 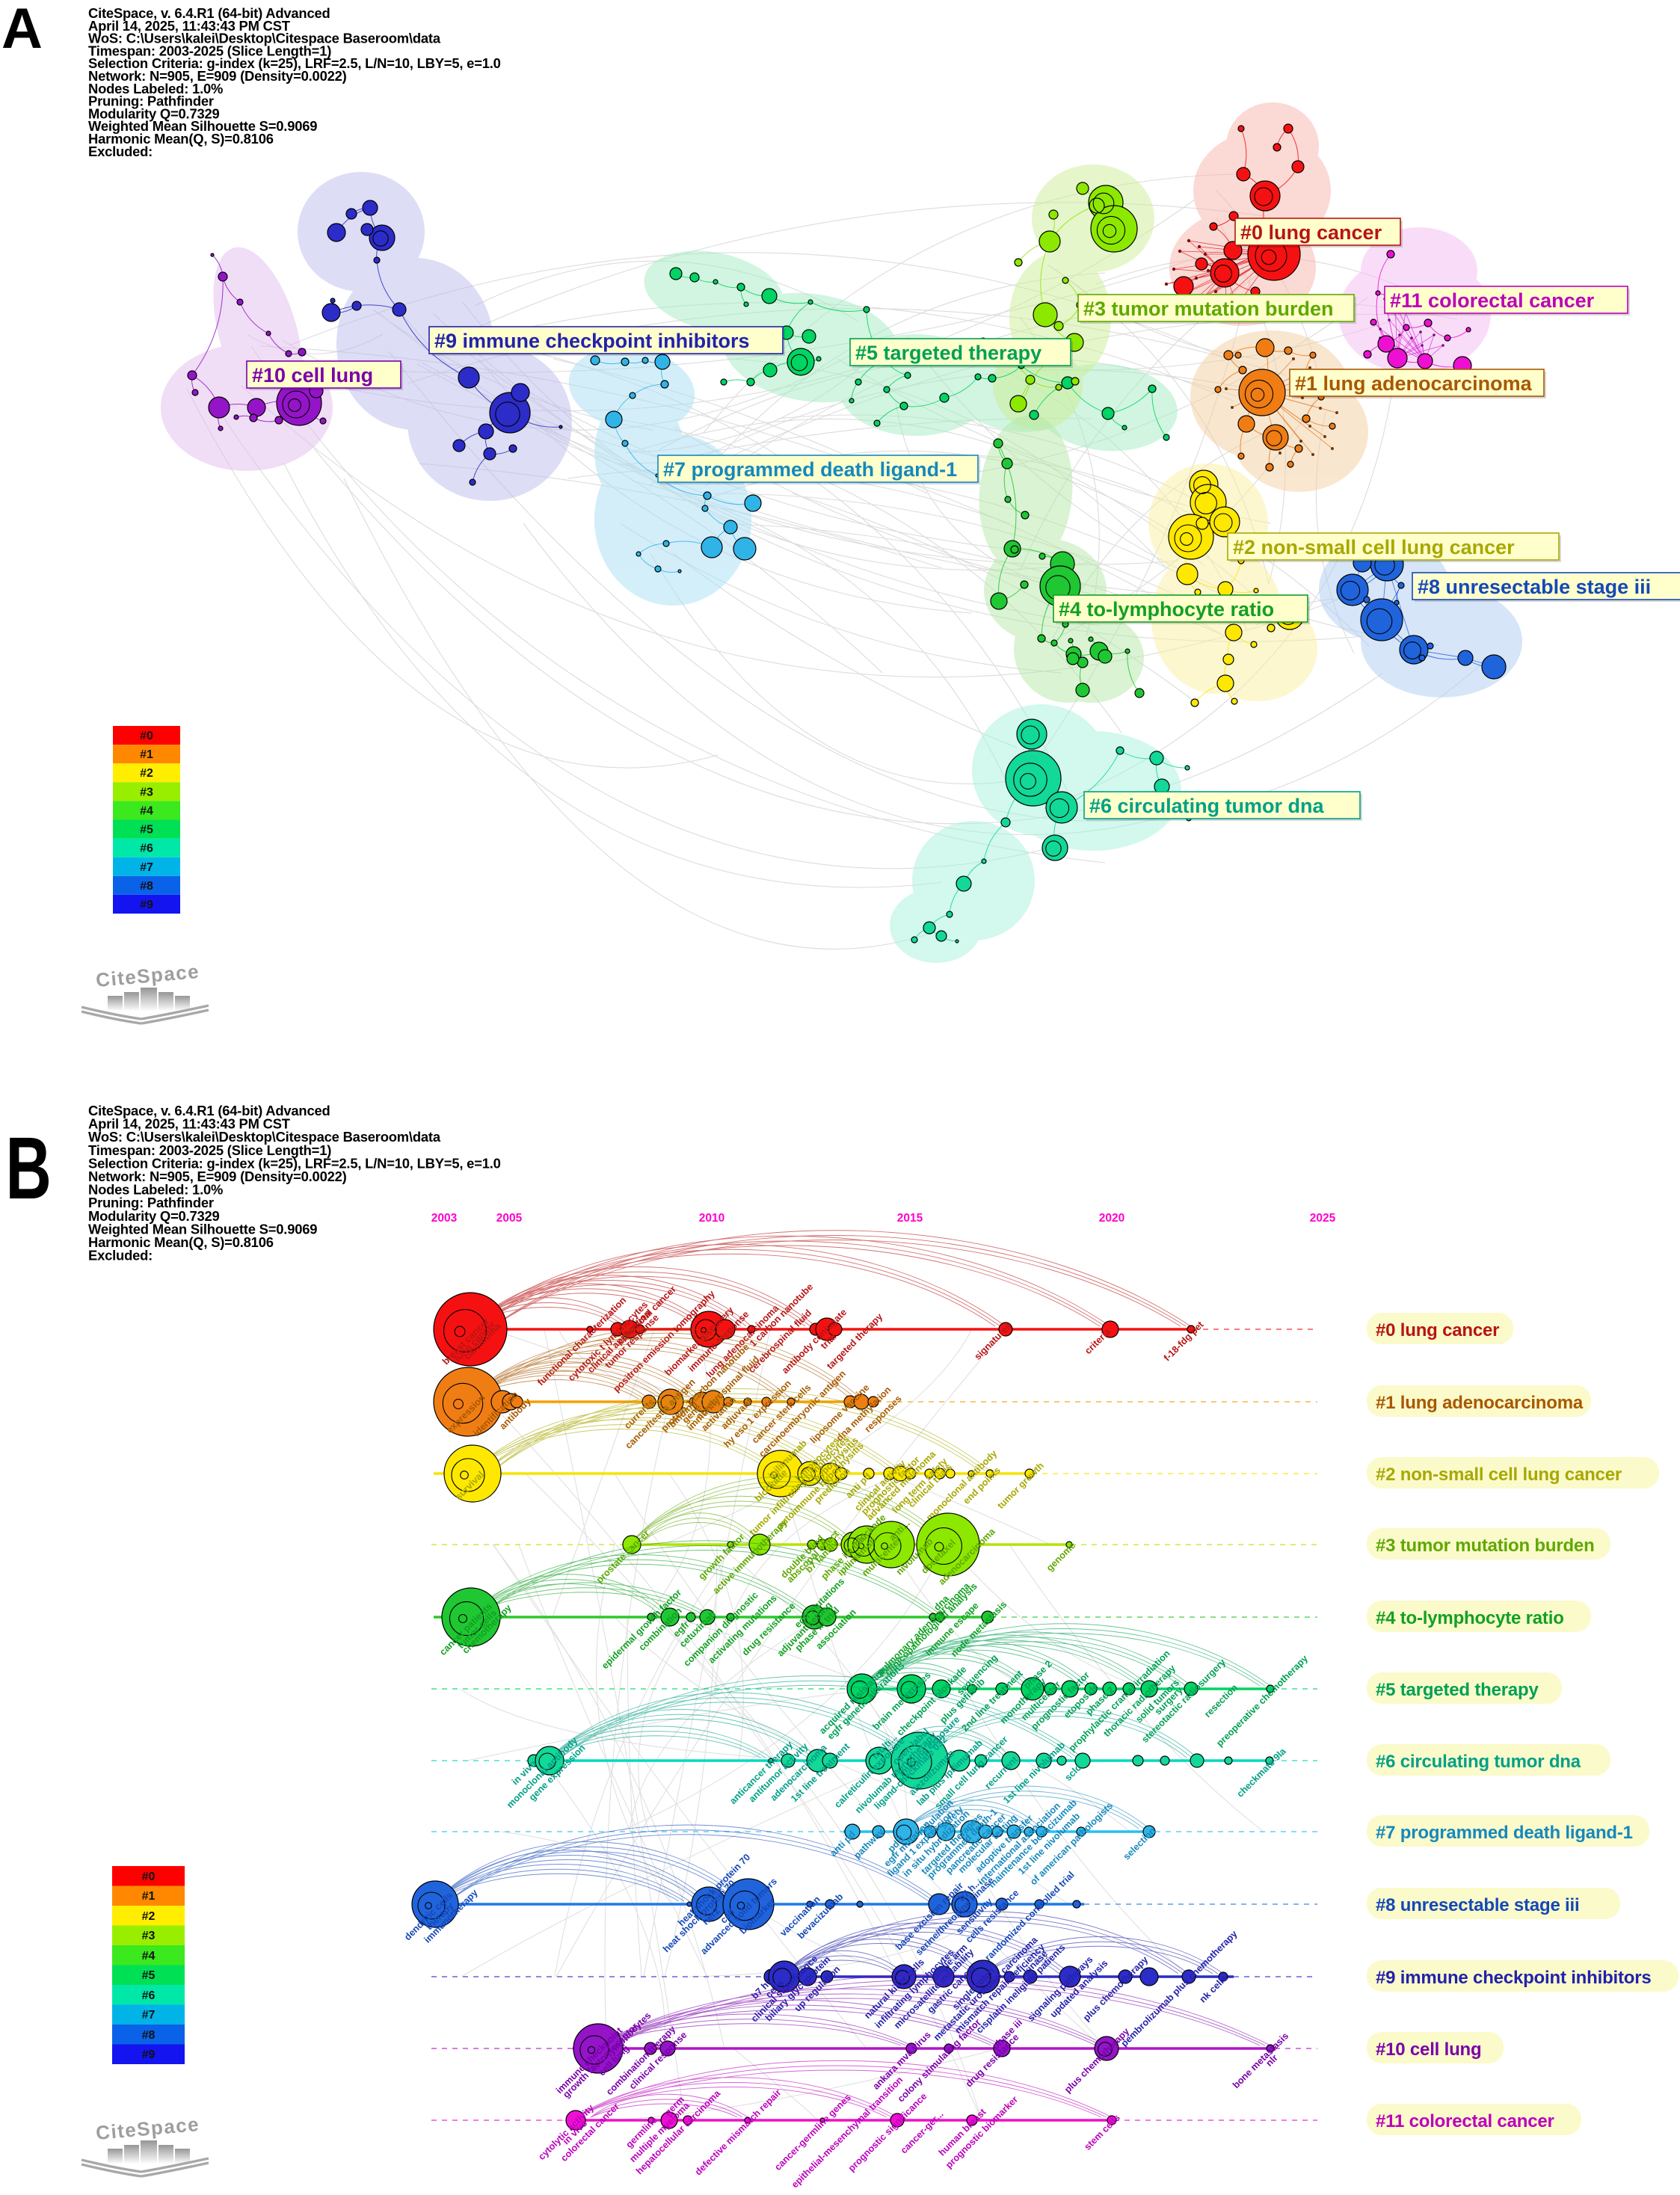 What do you see at coordinates (910, 1218) in the screenshot?
I see `svg-text: 2015` at bounding box center [910, 1218].